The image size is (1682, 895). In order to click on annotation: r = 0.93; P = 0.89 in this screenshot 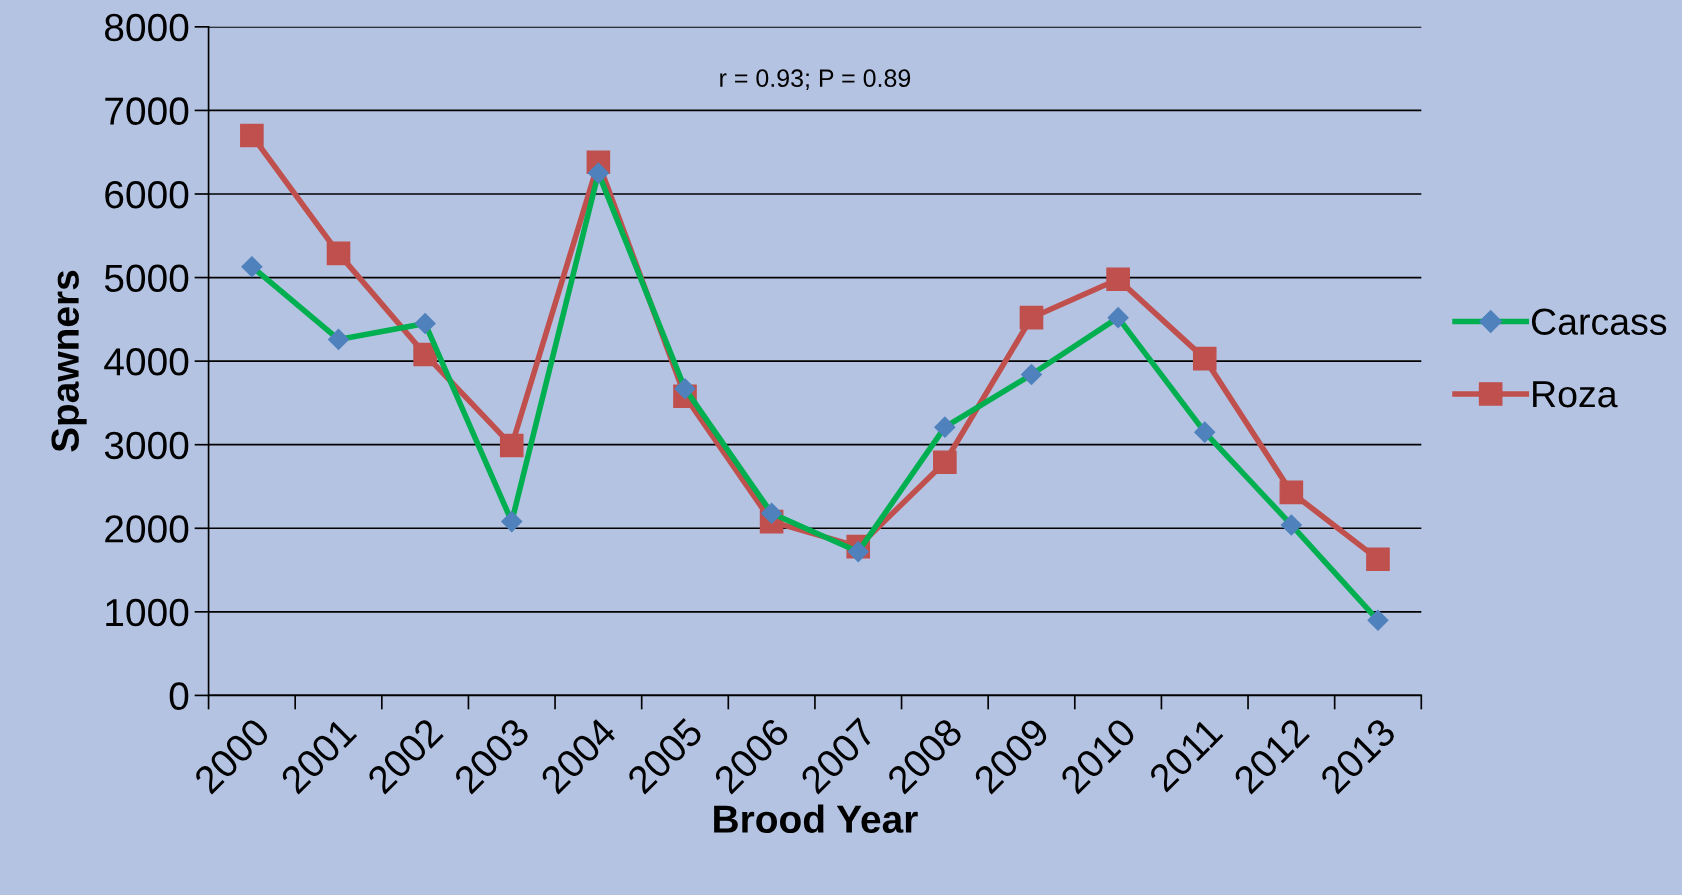, I will do `click(815, 79)`.